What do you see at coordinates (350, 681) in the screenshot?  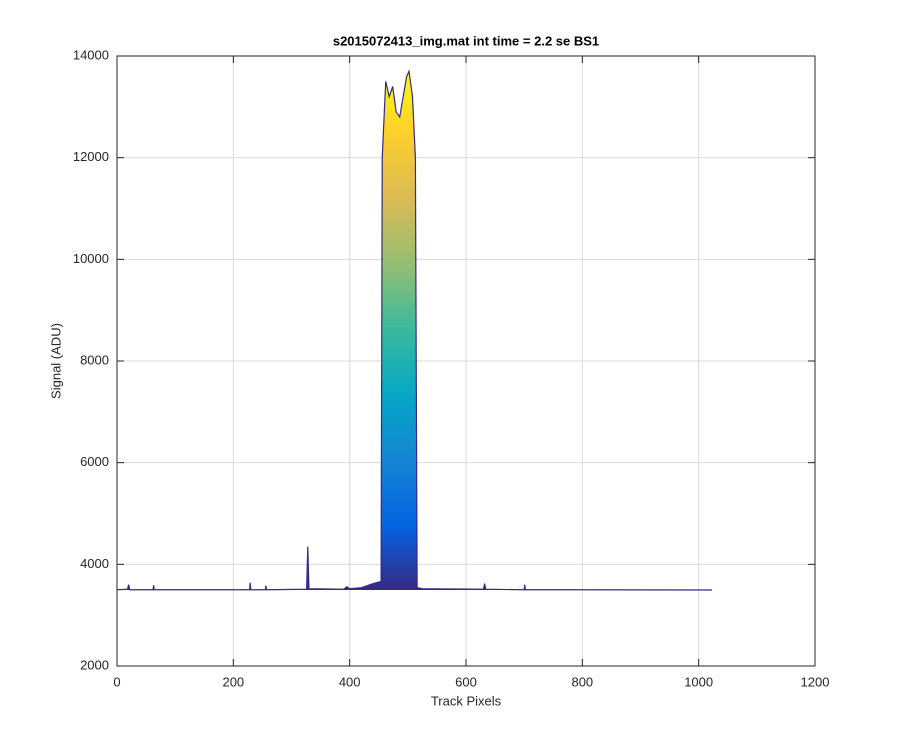 I see `x-tick-label: 400` at bounding box center [350, 681].